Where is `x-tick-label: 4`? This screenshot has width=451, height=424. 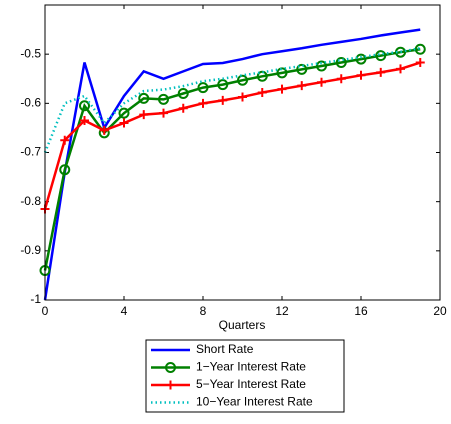 x-tick-label: 4 is located at coordinates (124, 311).